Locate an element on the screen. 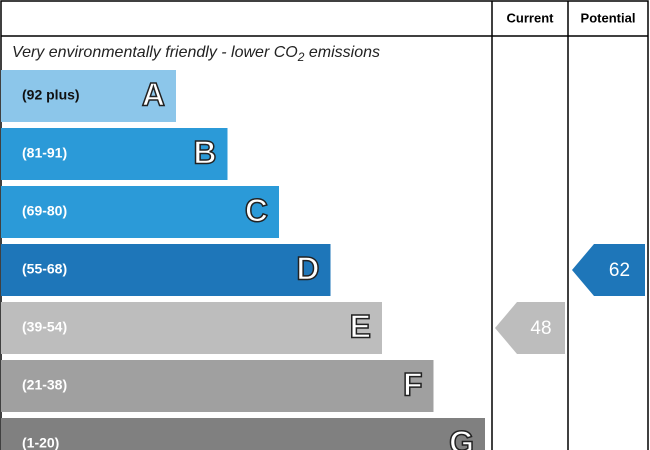 The height and width of the screenshot is (450, 650). band-range: (39-54) is located at coordinates (44, 327).